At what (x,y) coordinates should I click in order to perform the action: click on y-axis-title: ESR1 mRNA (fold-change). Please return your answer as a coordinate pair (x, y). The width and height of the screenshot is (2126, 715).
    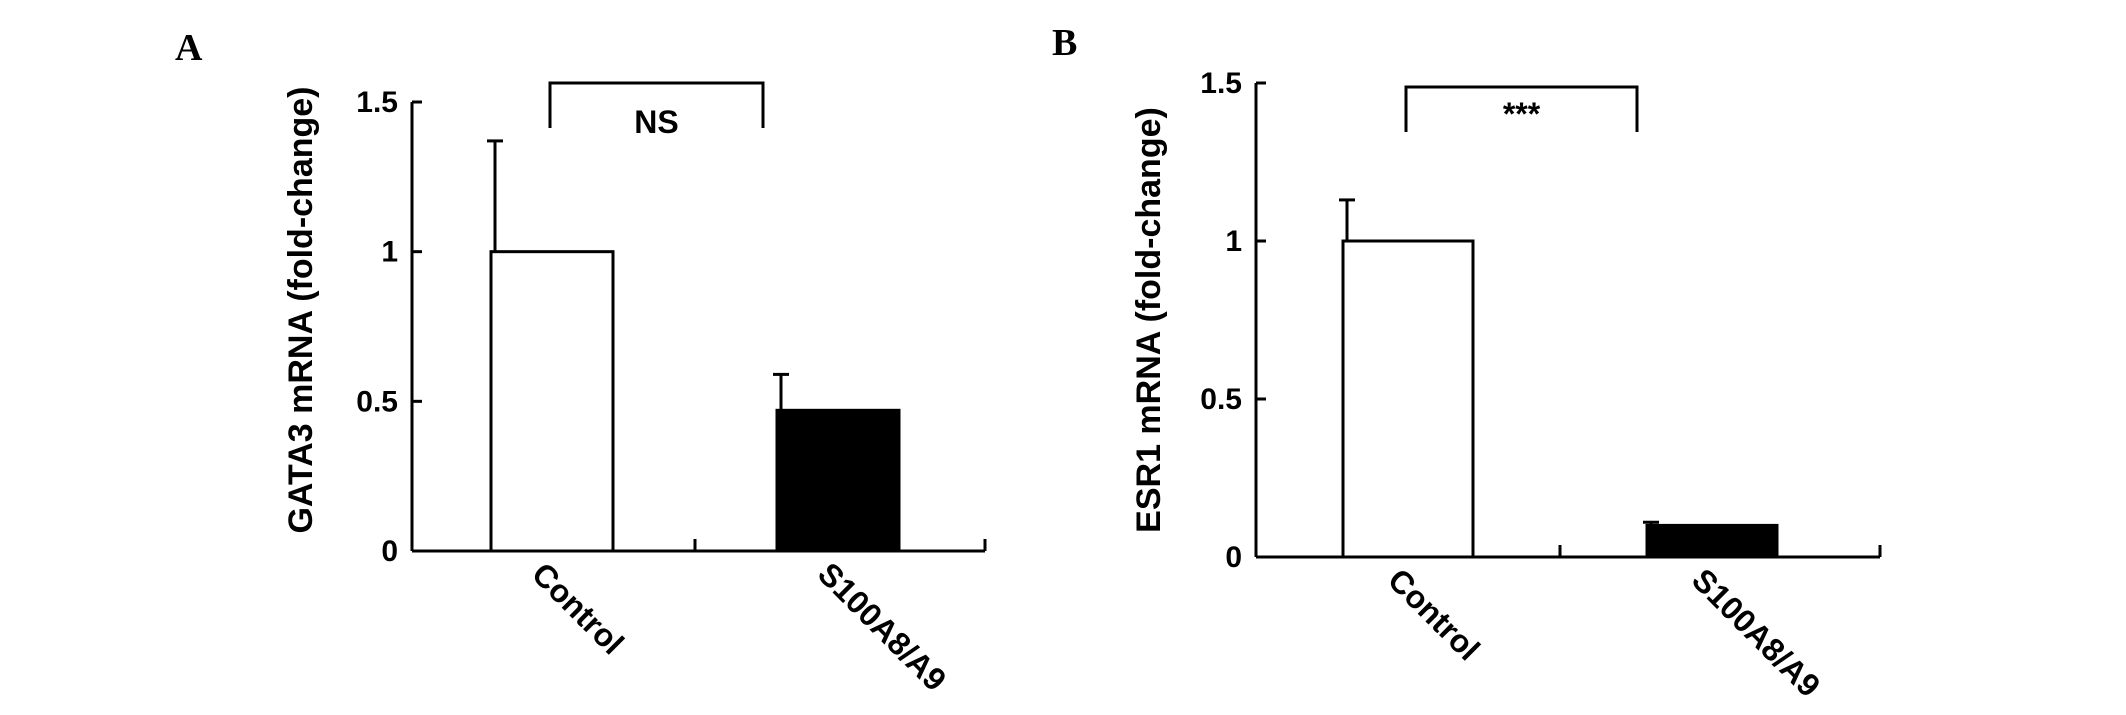
    Looking at the image, I should click on (1149, 320).